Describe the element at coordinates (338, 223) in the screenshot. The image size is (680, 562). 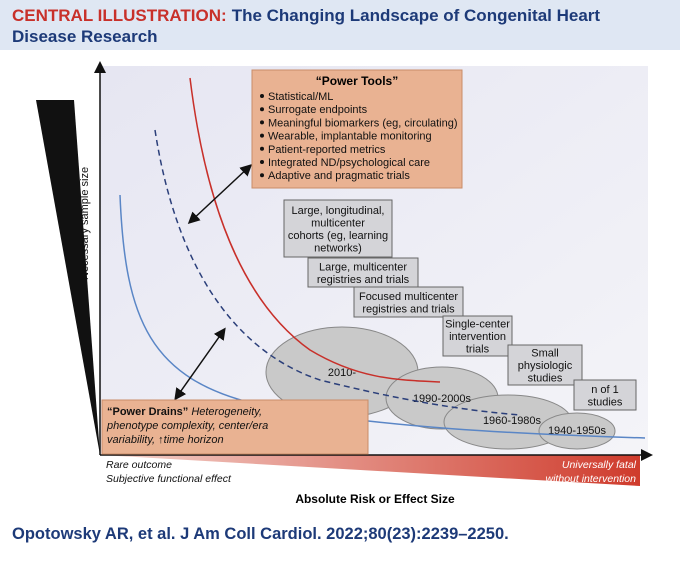
I see `study-text: multicenter` at that location.